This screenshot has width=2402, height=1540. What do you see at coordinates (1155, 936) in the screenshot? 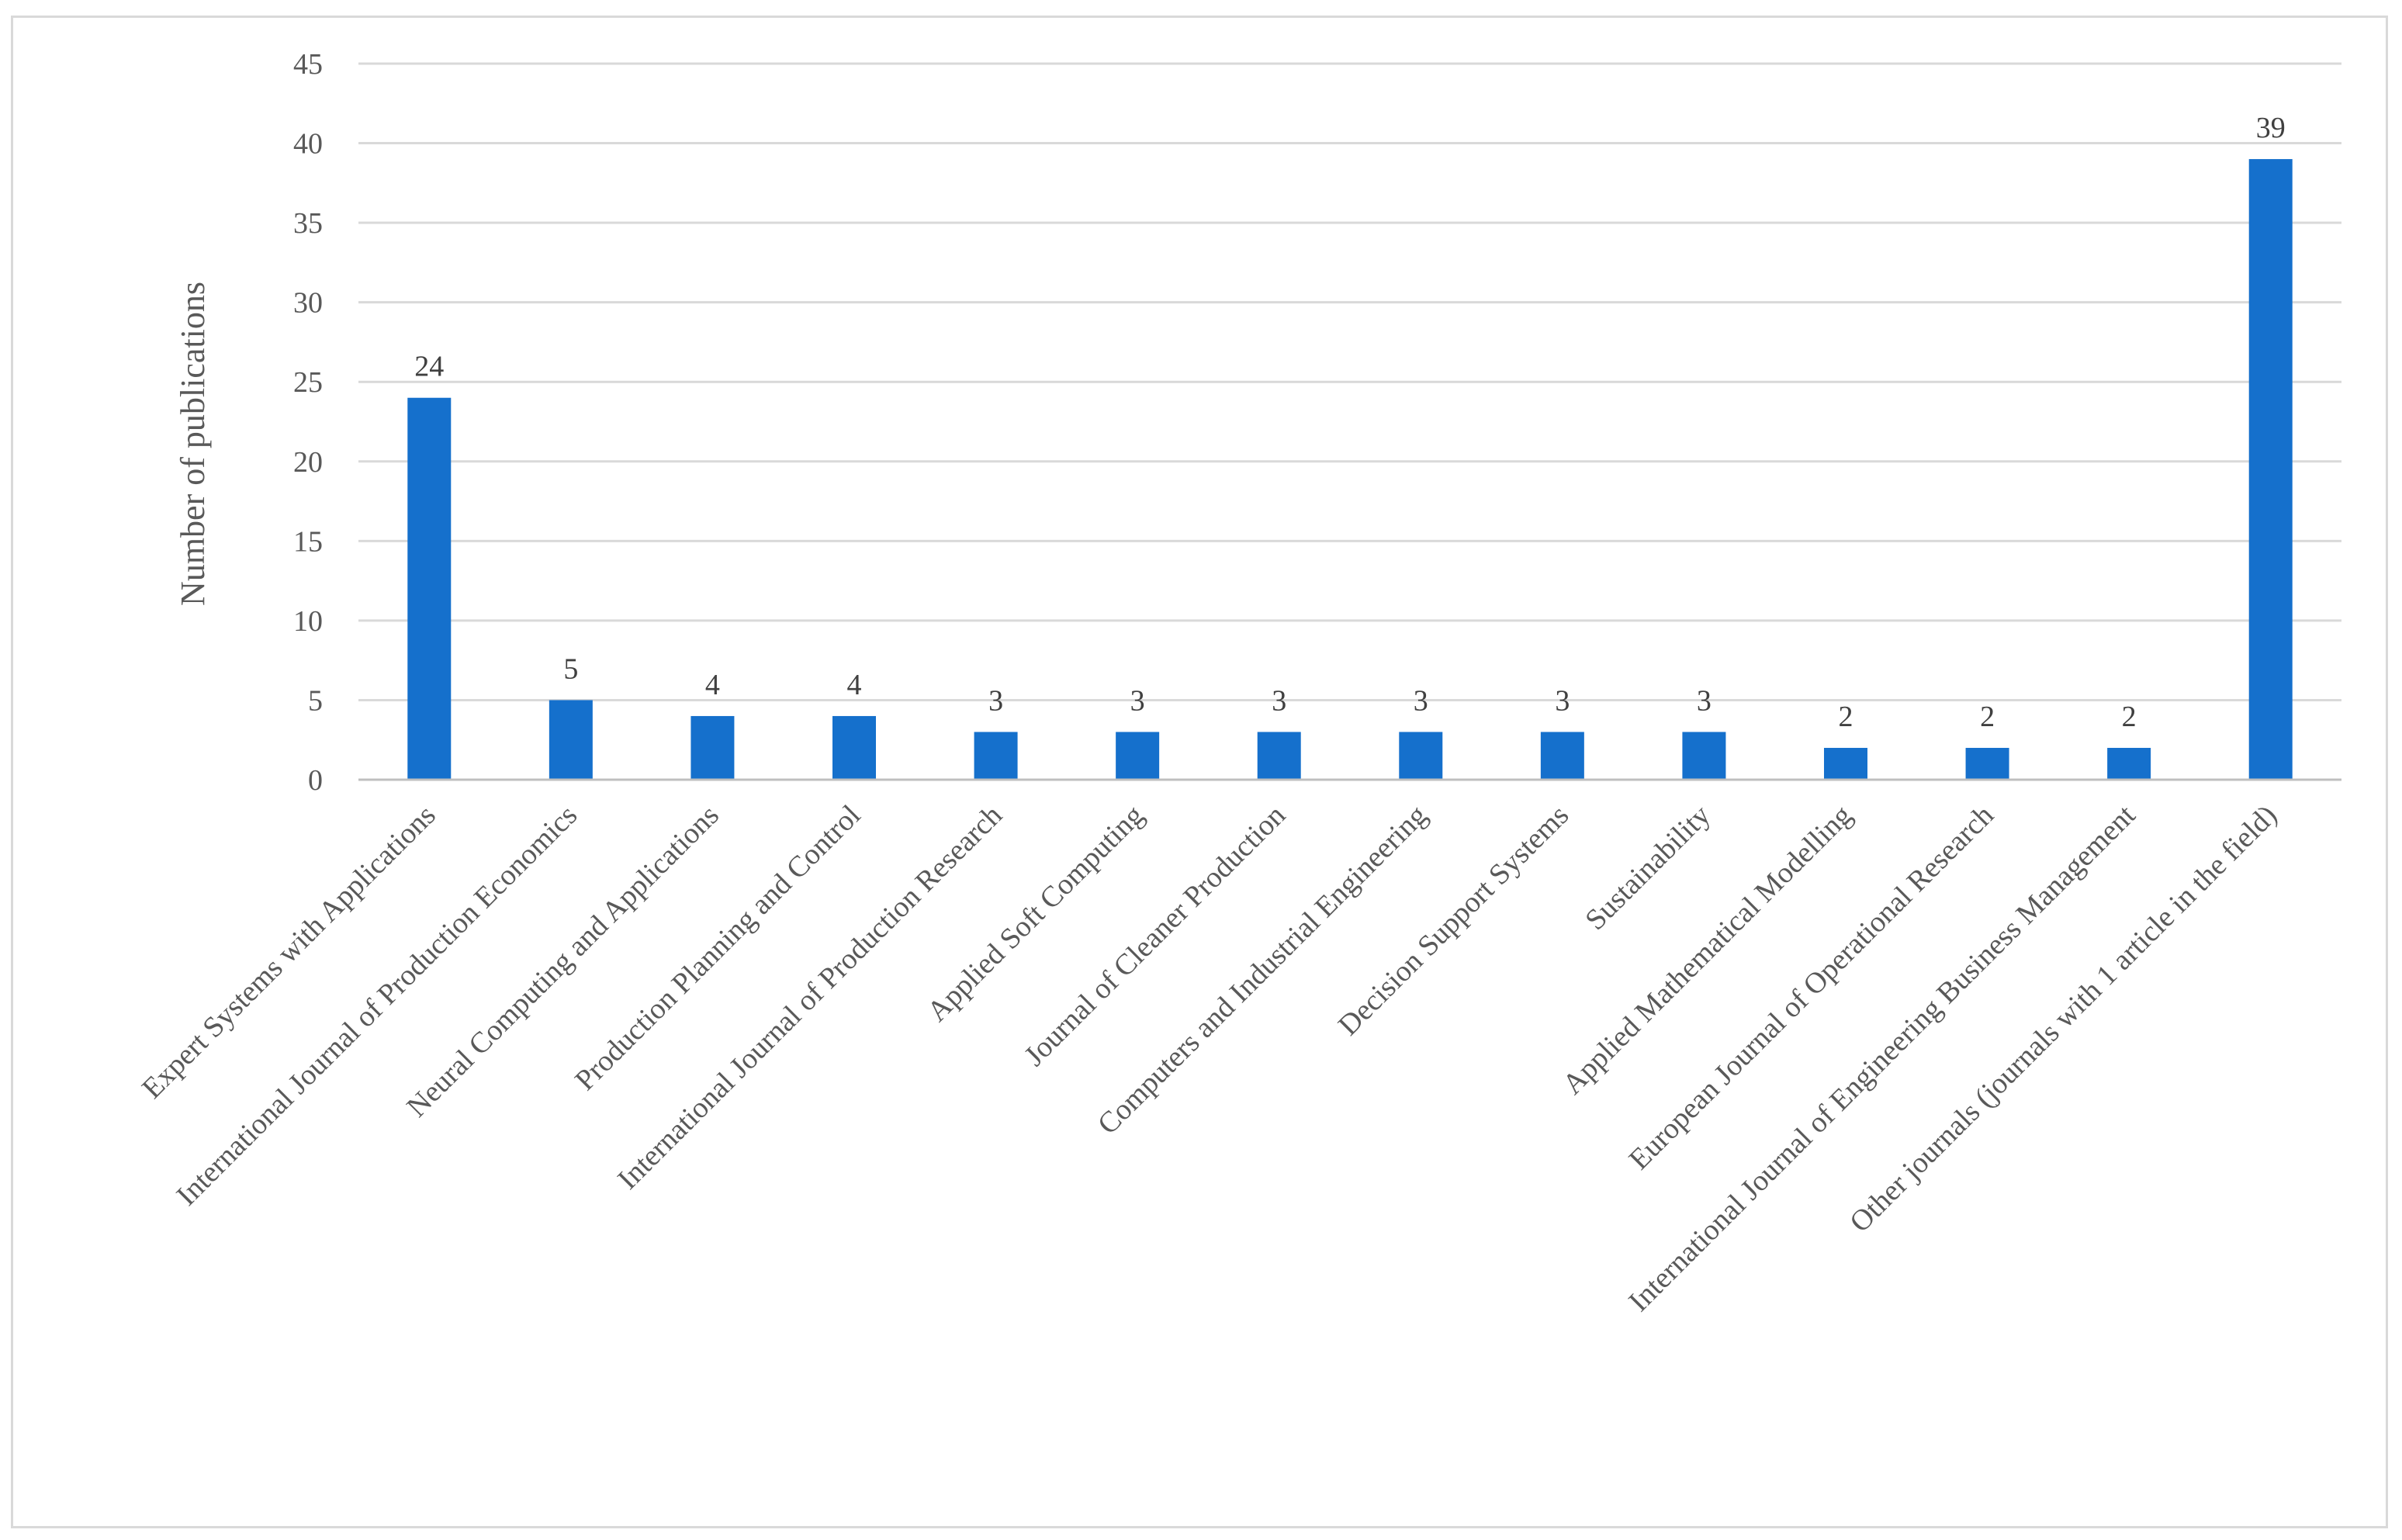
I see `category-label: Journal of Cleaner Production` at bounding box center [1155, 936].